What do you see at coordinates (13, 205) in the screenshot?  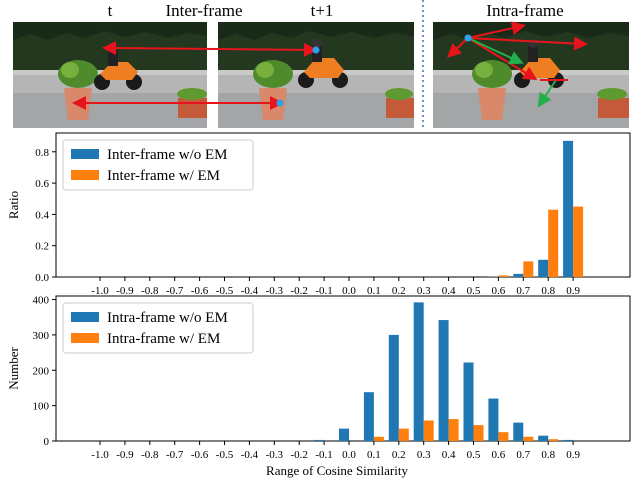 I see `y-axis-label: Ratio` at bounding box center [13, 205].